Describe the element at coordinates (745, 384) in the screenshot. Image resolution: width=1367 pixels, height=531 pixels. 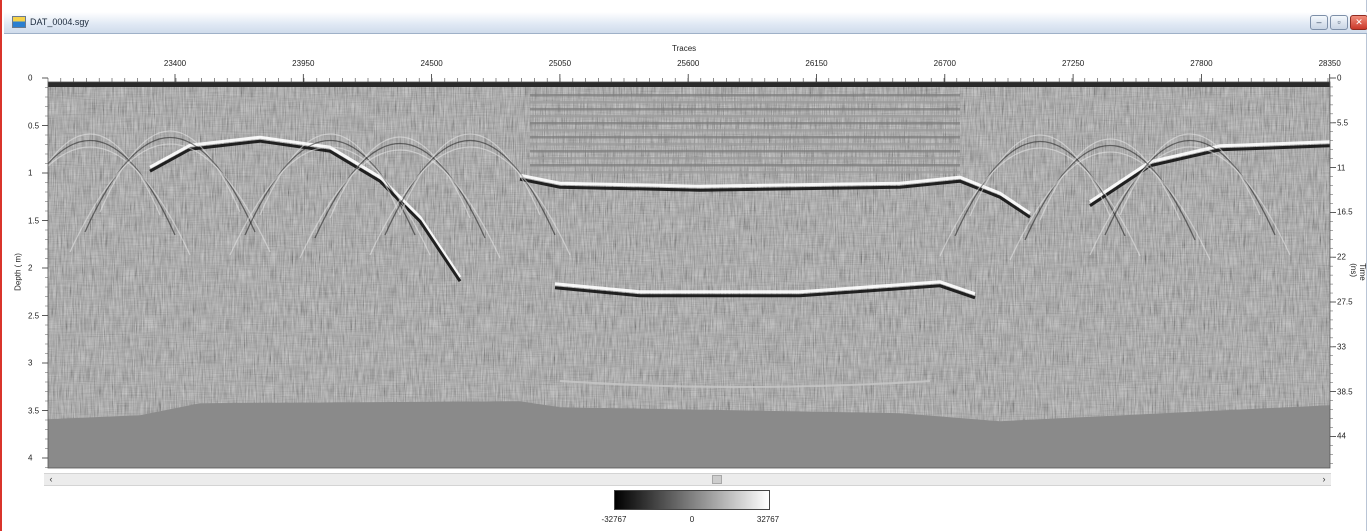
I see `deep-reflector` at that location.